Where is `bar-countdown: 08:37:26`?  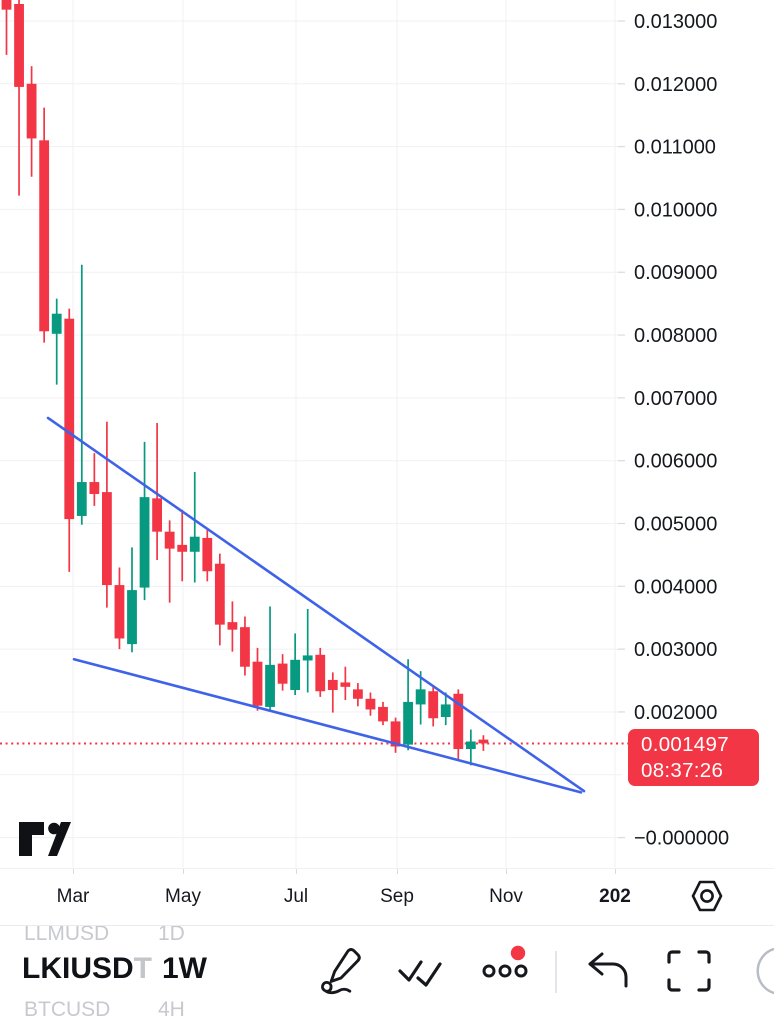
bar-countdown: 08:37:26 is located at coordinates (682, 770).